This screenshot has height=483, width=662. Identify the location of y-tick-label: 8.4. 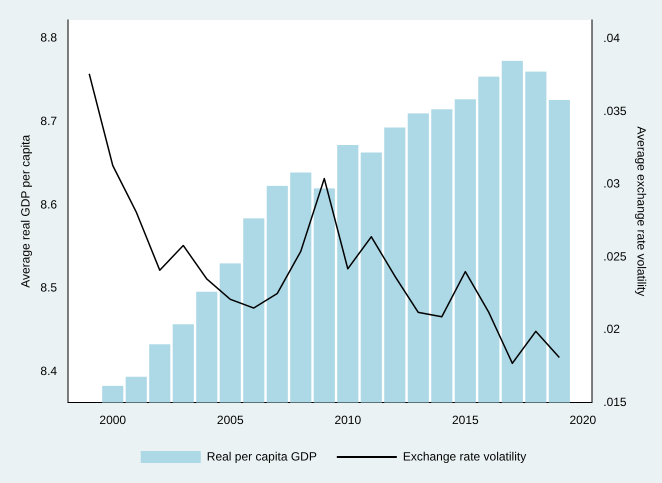
(49, 371).